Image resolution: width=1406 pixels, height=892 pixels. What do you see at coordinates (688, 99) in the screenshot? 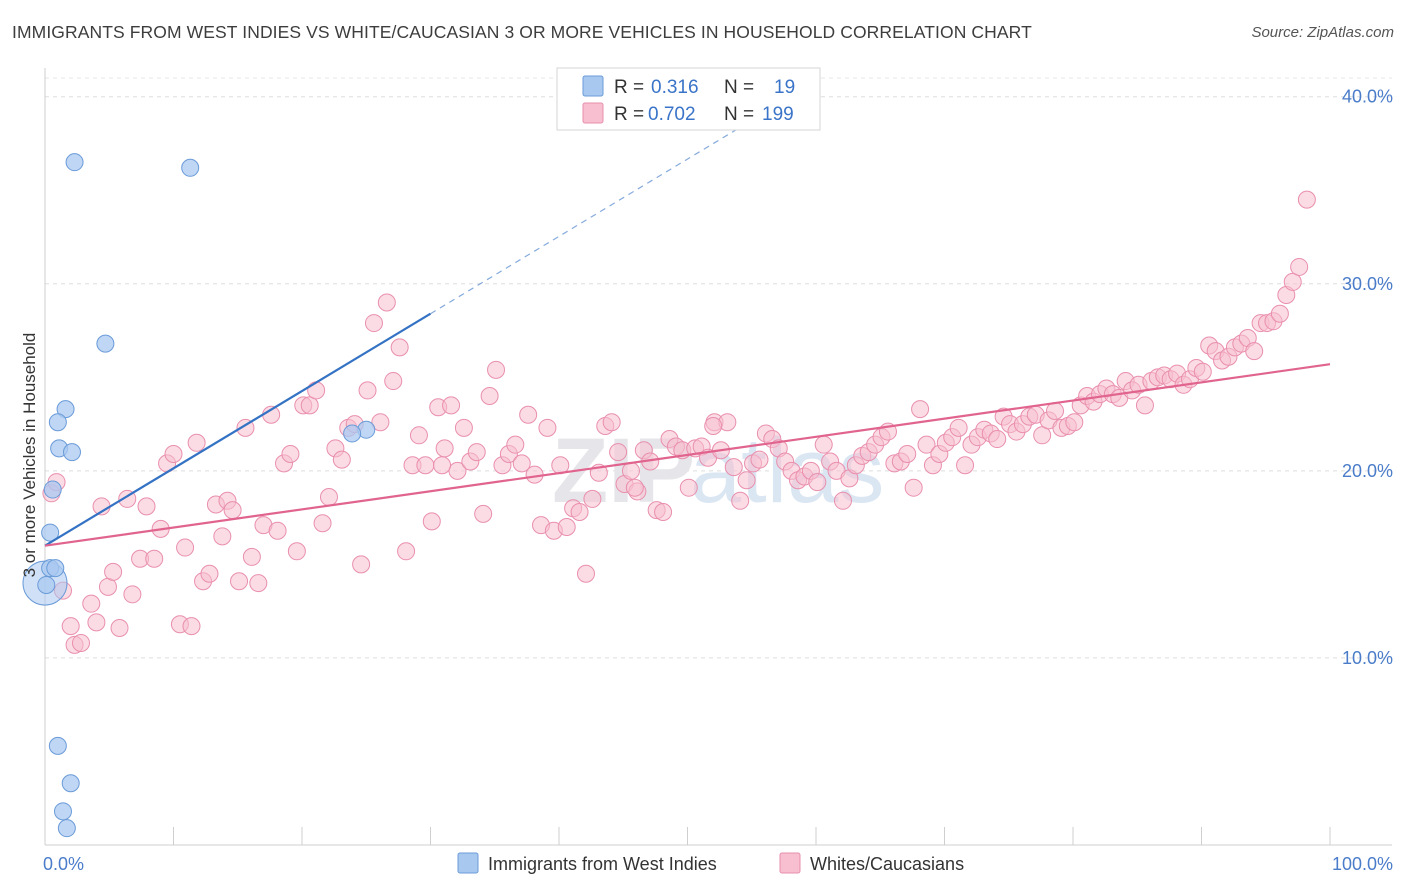
I see `legend-box: R = 0.316 N = 19 R = 0.702 N = 199` at bounding box center [688, 99].